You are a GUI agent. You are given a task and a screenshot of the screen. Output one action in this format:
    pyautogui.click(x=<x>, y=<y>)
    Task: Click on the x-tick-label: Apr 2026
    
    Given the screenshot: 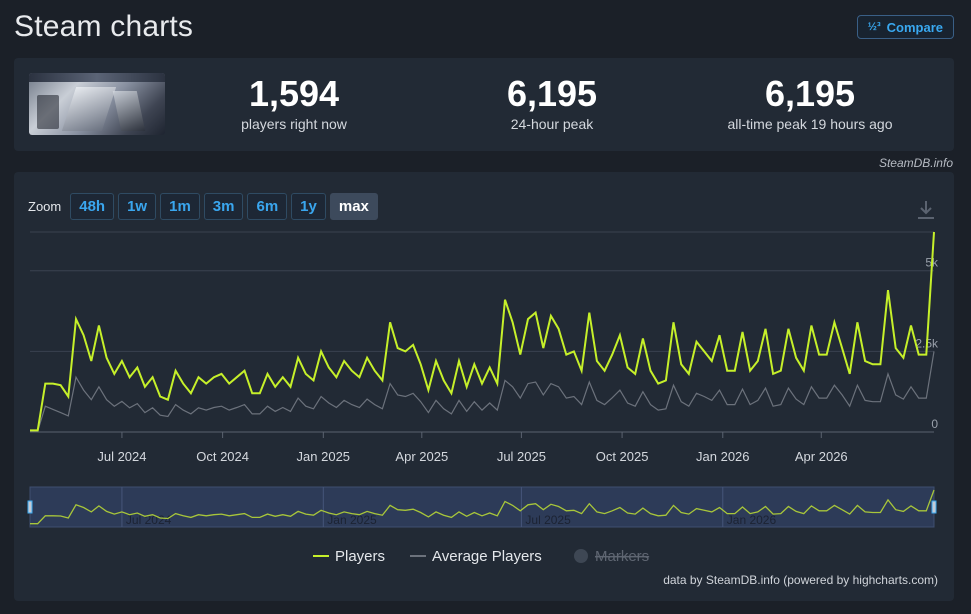 What is the action you would take?
    pyautogui.click(x=821, y=456)
    